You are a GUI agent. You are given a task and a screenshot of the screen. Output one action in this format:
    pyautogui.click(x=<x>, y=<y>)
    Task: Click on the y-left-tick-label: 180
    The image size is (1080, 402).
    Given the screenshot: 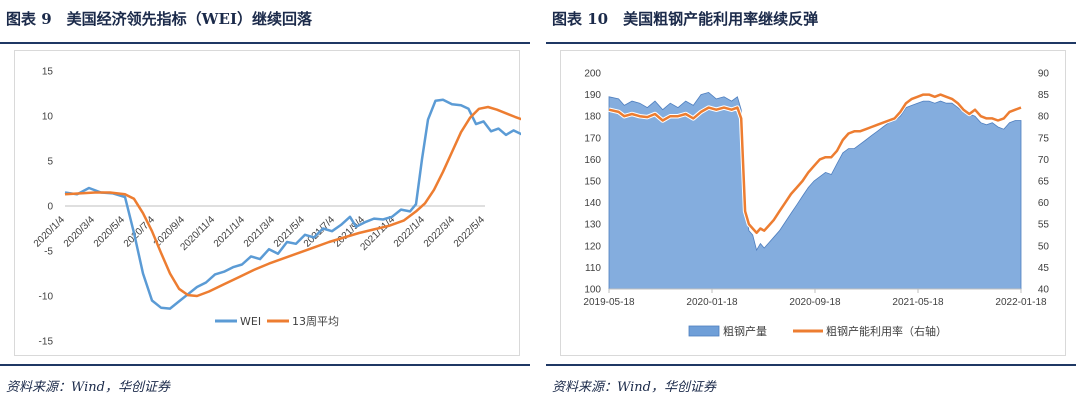 What is the action you would take?
    pyautogui.click(x=592, y=117)
    